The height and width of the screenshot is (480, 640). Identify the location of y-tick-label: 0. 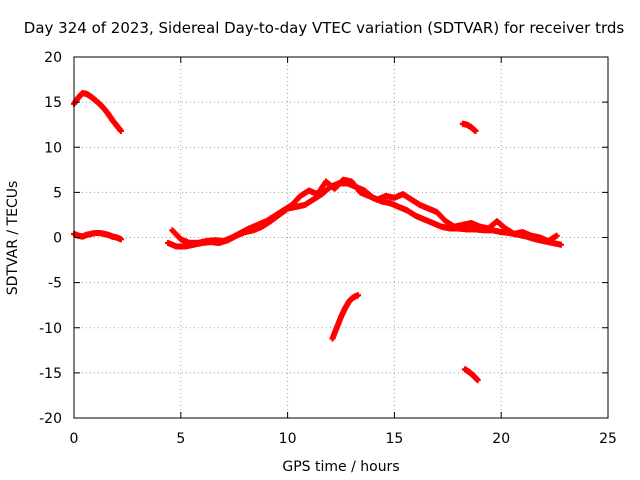
(57, 239).